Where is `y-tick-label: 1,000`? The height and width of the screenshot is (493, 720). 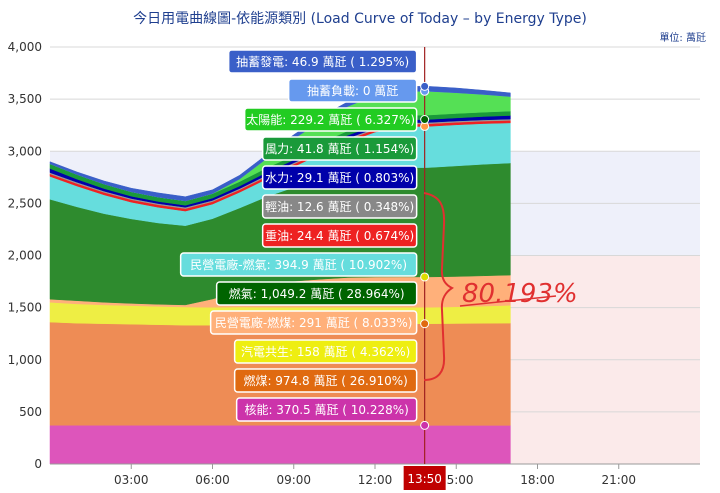 y-tick-label: 1,000 is located at coordinates (25, 360).